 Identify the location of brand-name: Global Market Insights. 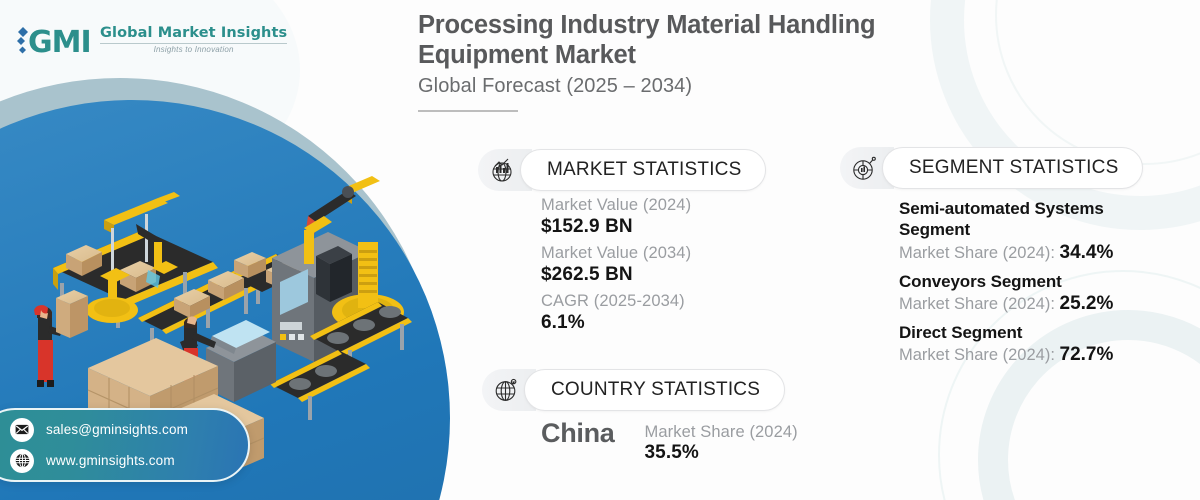
(194, 32).